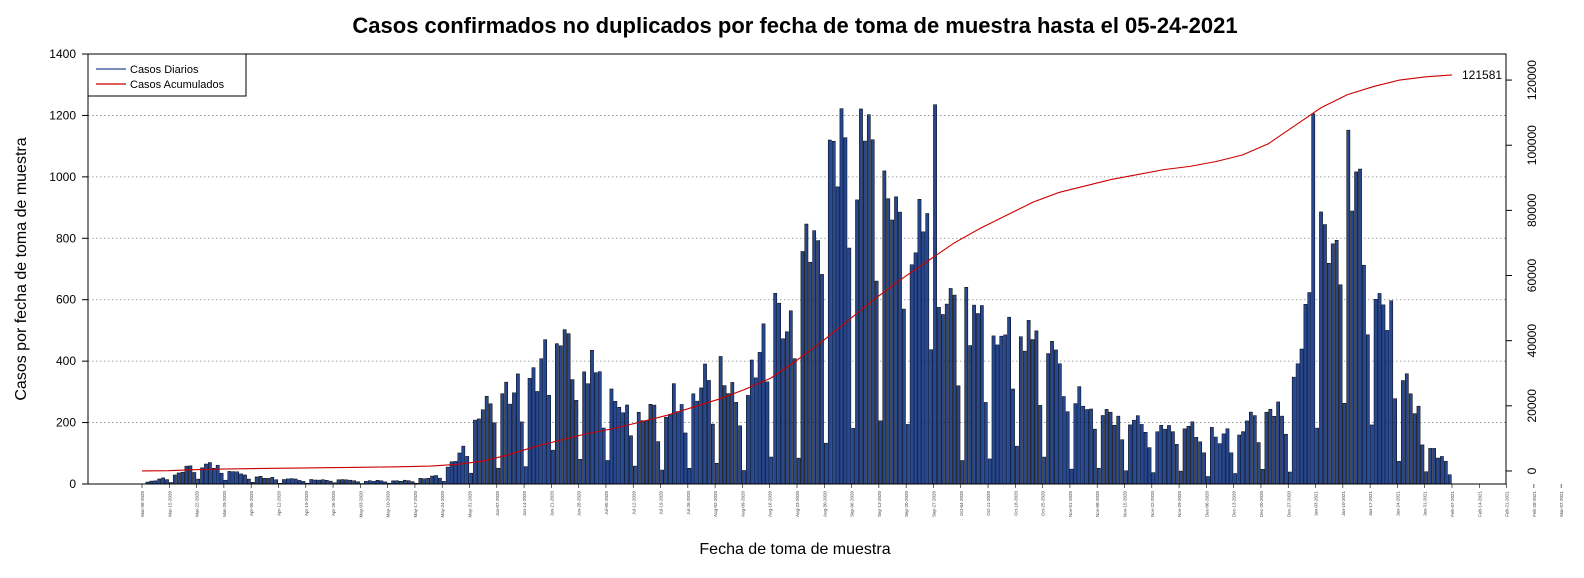  I want to click on x-tick-label: May-17-2020, so click(415, 504).